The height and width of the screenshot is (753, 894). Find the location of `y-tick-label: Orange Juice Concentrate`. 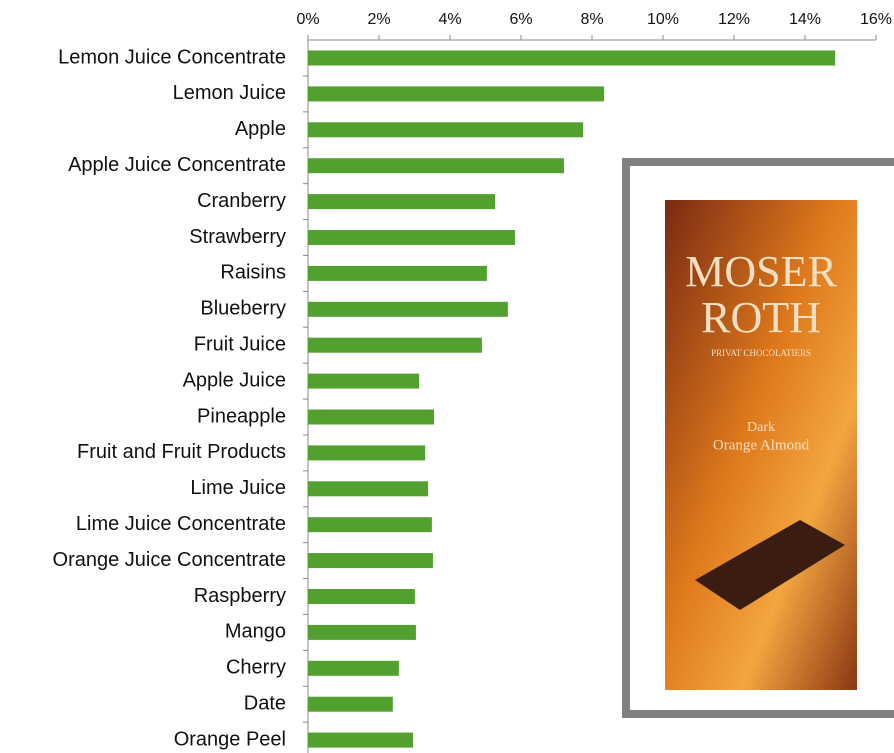

y-tick-label: Orange Juice Concentrate is located at coordinates (169, 560).